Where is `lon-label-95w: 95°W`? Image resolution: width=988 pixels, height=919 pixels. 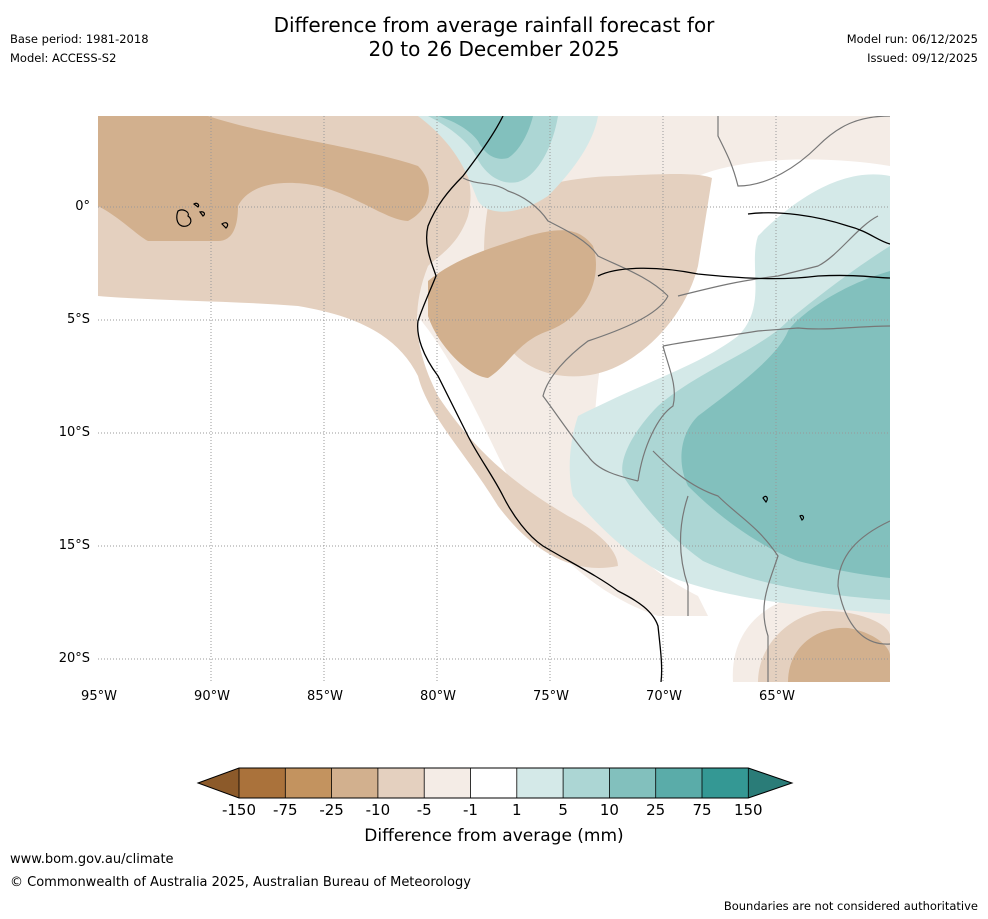 lon-label-95w: 95°W is located at coordinates (99, 696).